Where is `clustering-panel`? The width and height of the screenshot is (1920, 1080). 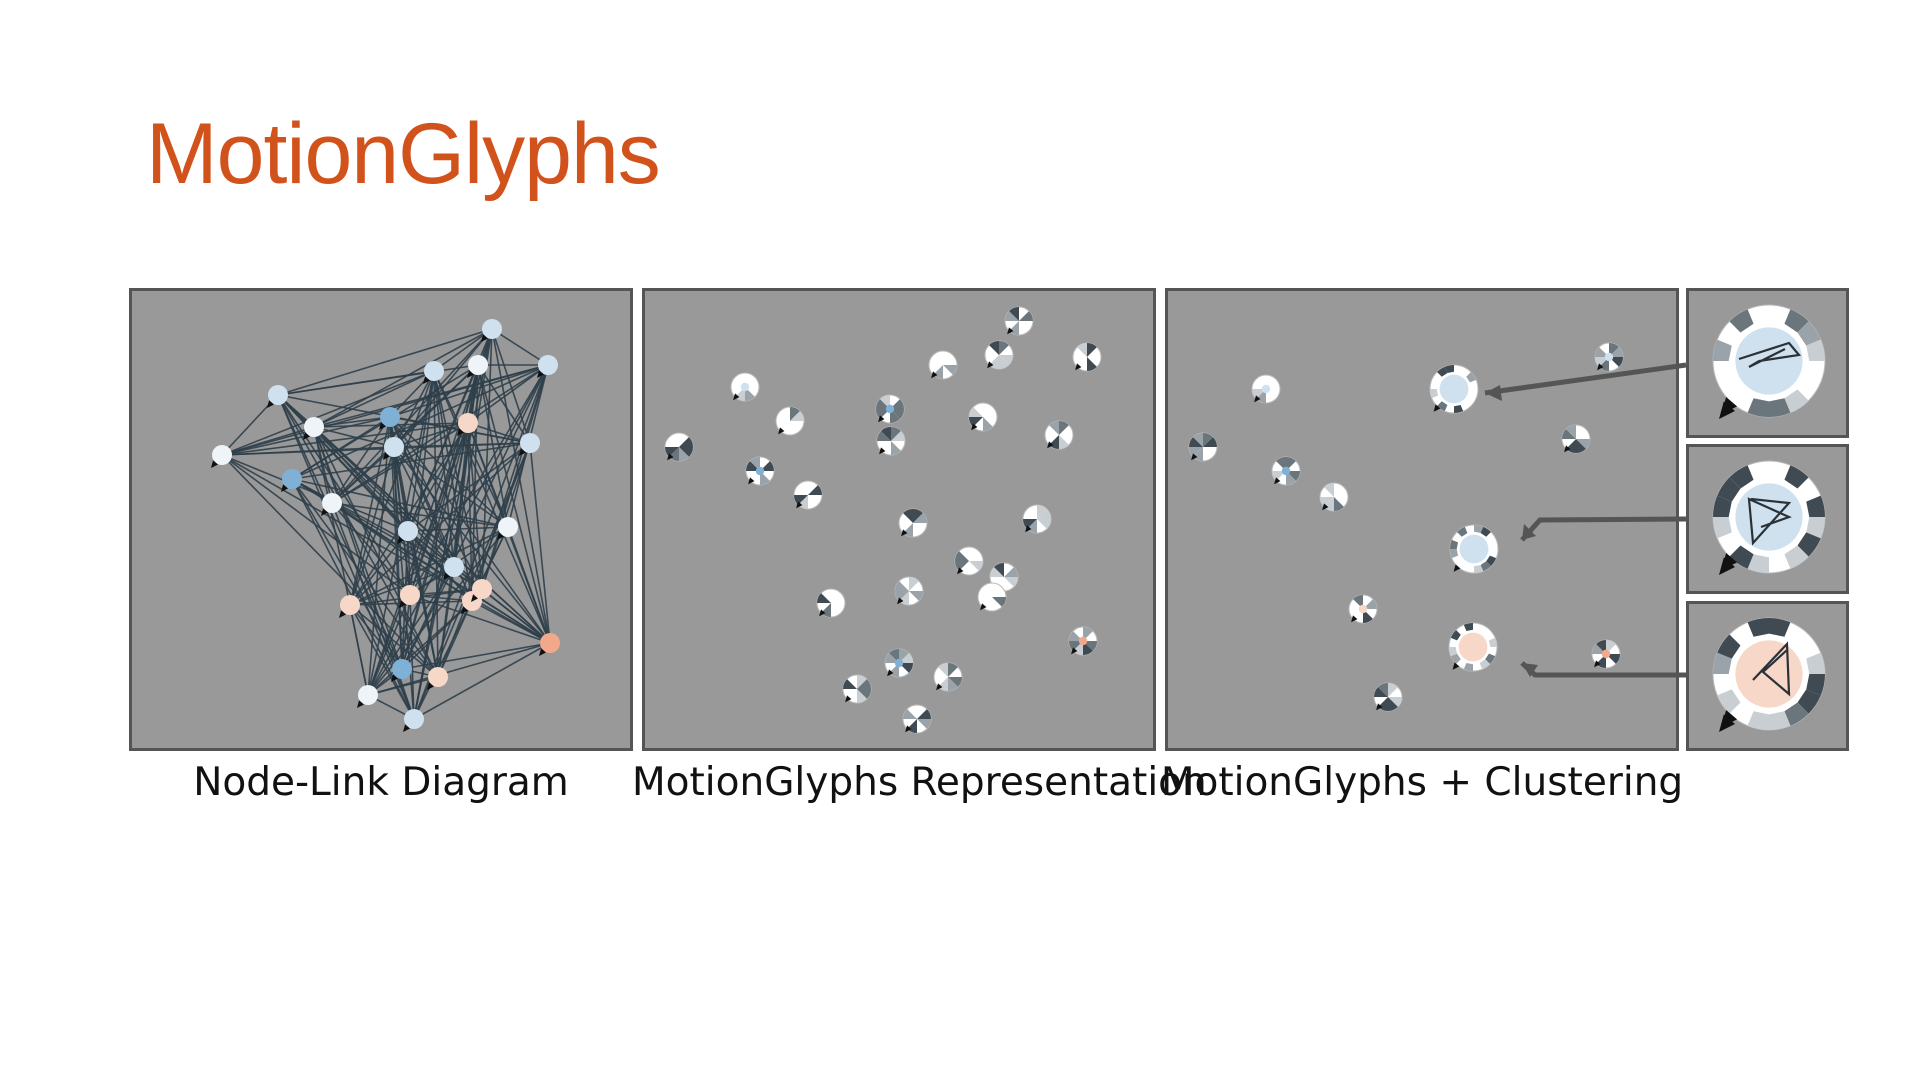 clustering-panel is located at coordinates (1422, 519).